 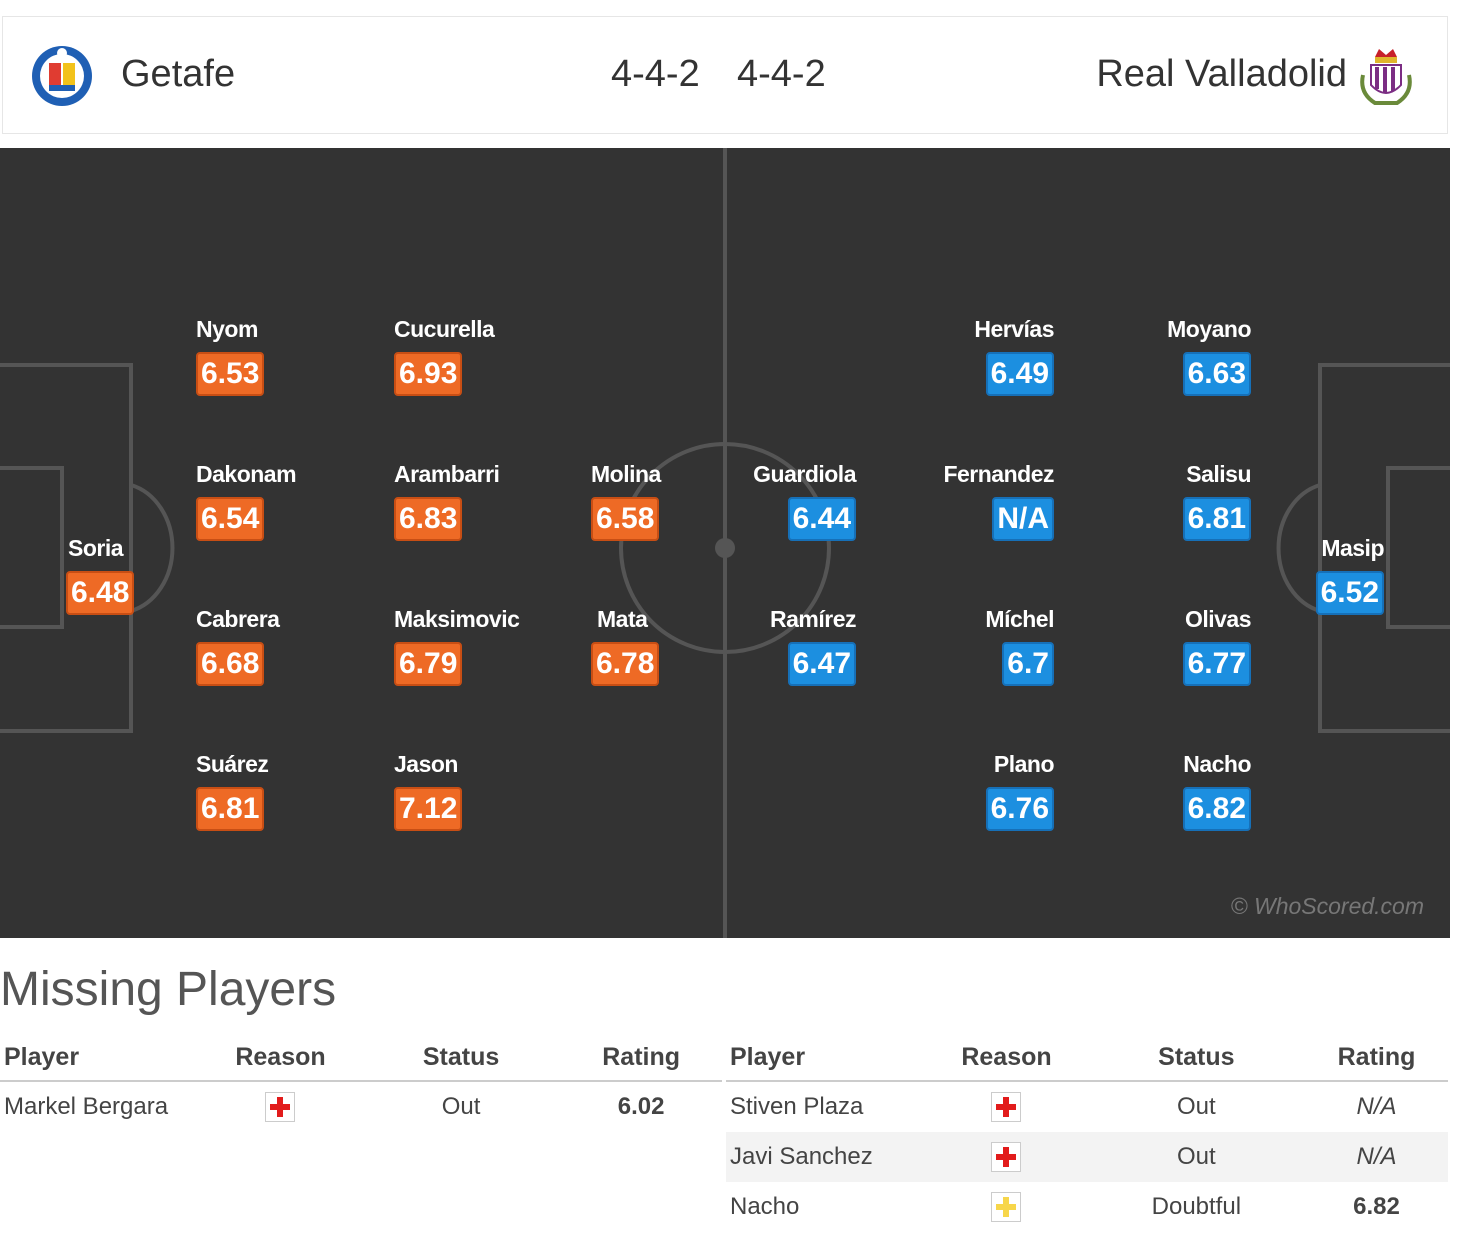 What do you see at coordinates (230, 374) in the screenshot?
I see `player-rating: 6.53` at bounding box center [230, 374].